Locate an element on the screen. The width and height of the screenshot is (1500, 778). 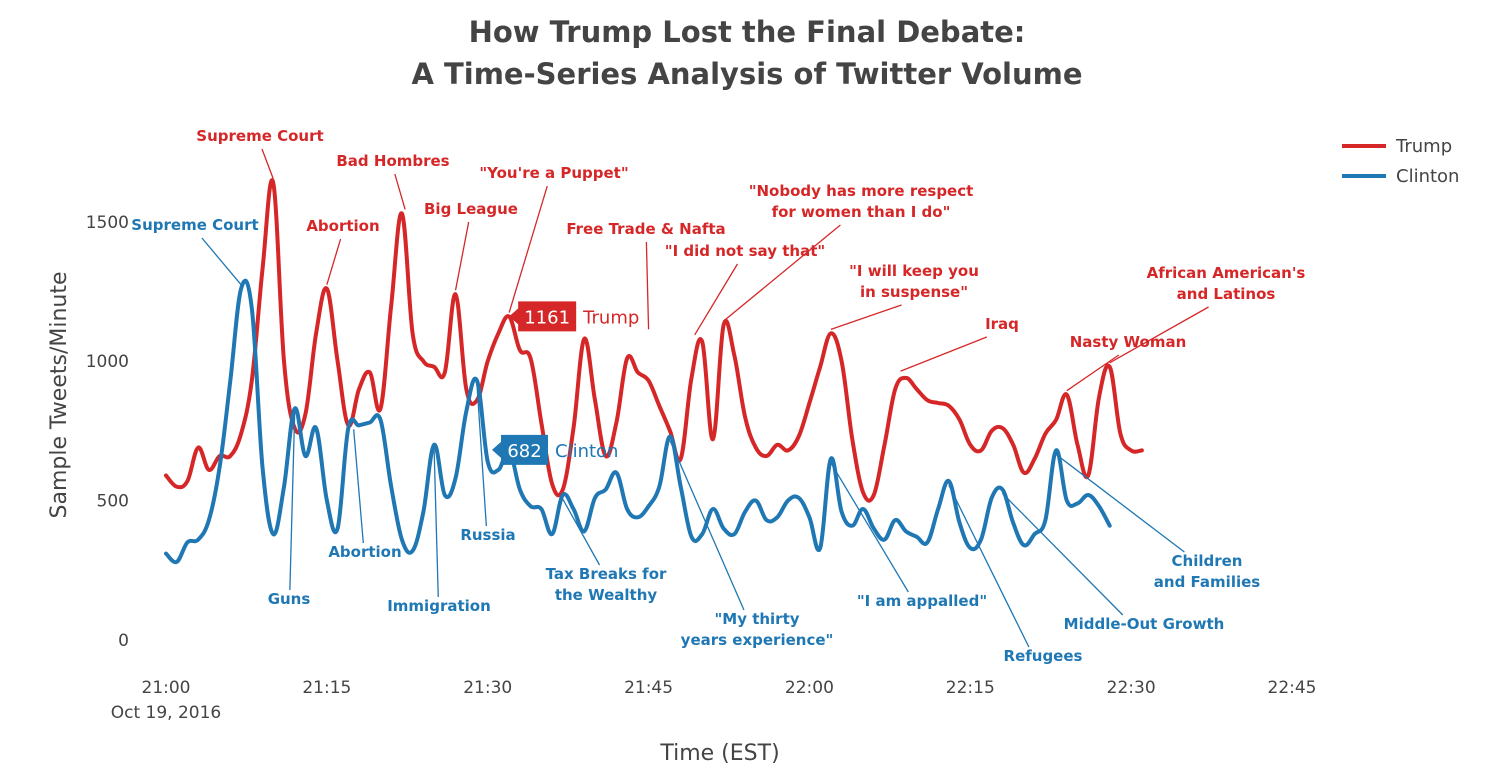
annotation-label: "My thirty is located at coordinates (756, 619).